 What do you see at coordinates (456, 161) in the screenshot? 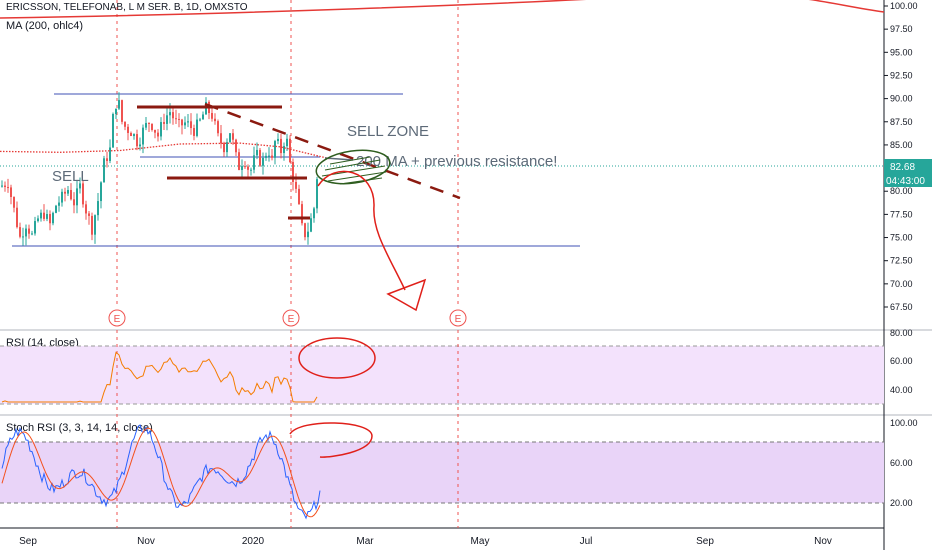
I see `ma-note-label: 200 MA + previous resistance!` at bounding box center [456, 161].